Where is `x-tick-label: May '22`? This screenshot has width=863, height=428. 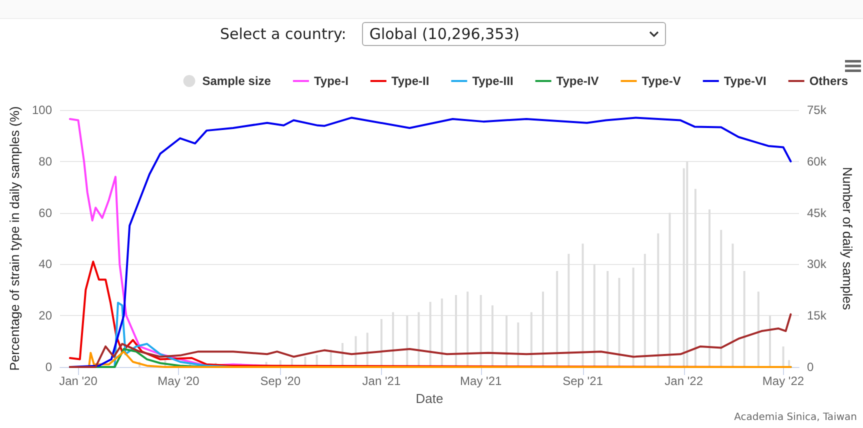
x-tick-label: May '22 is located at coordinates (783, 381).